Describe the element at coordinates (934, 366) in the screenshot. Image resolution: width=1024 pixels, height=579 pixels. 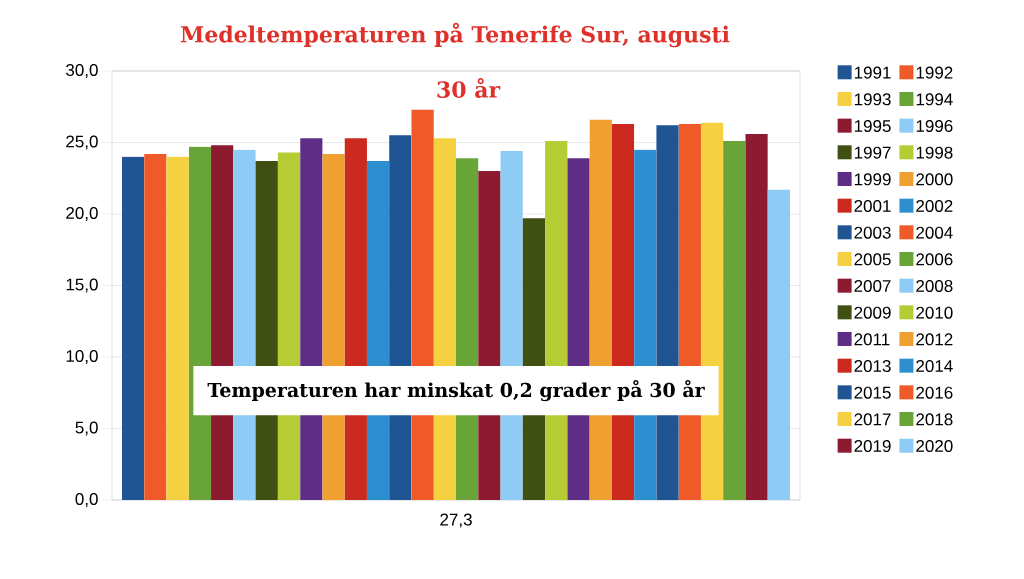
I see `legend-label: 2014` at that location.